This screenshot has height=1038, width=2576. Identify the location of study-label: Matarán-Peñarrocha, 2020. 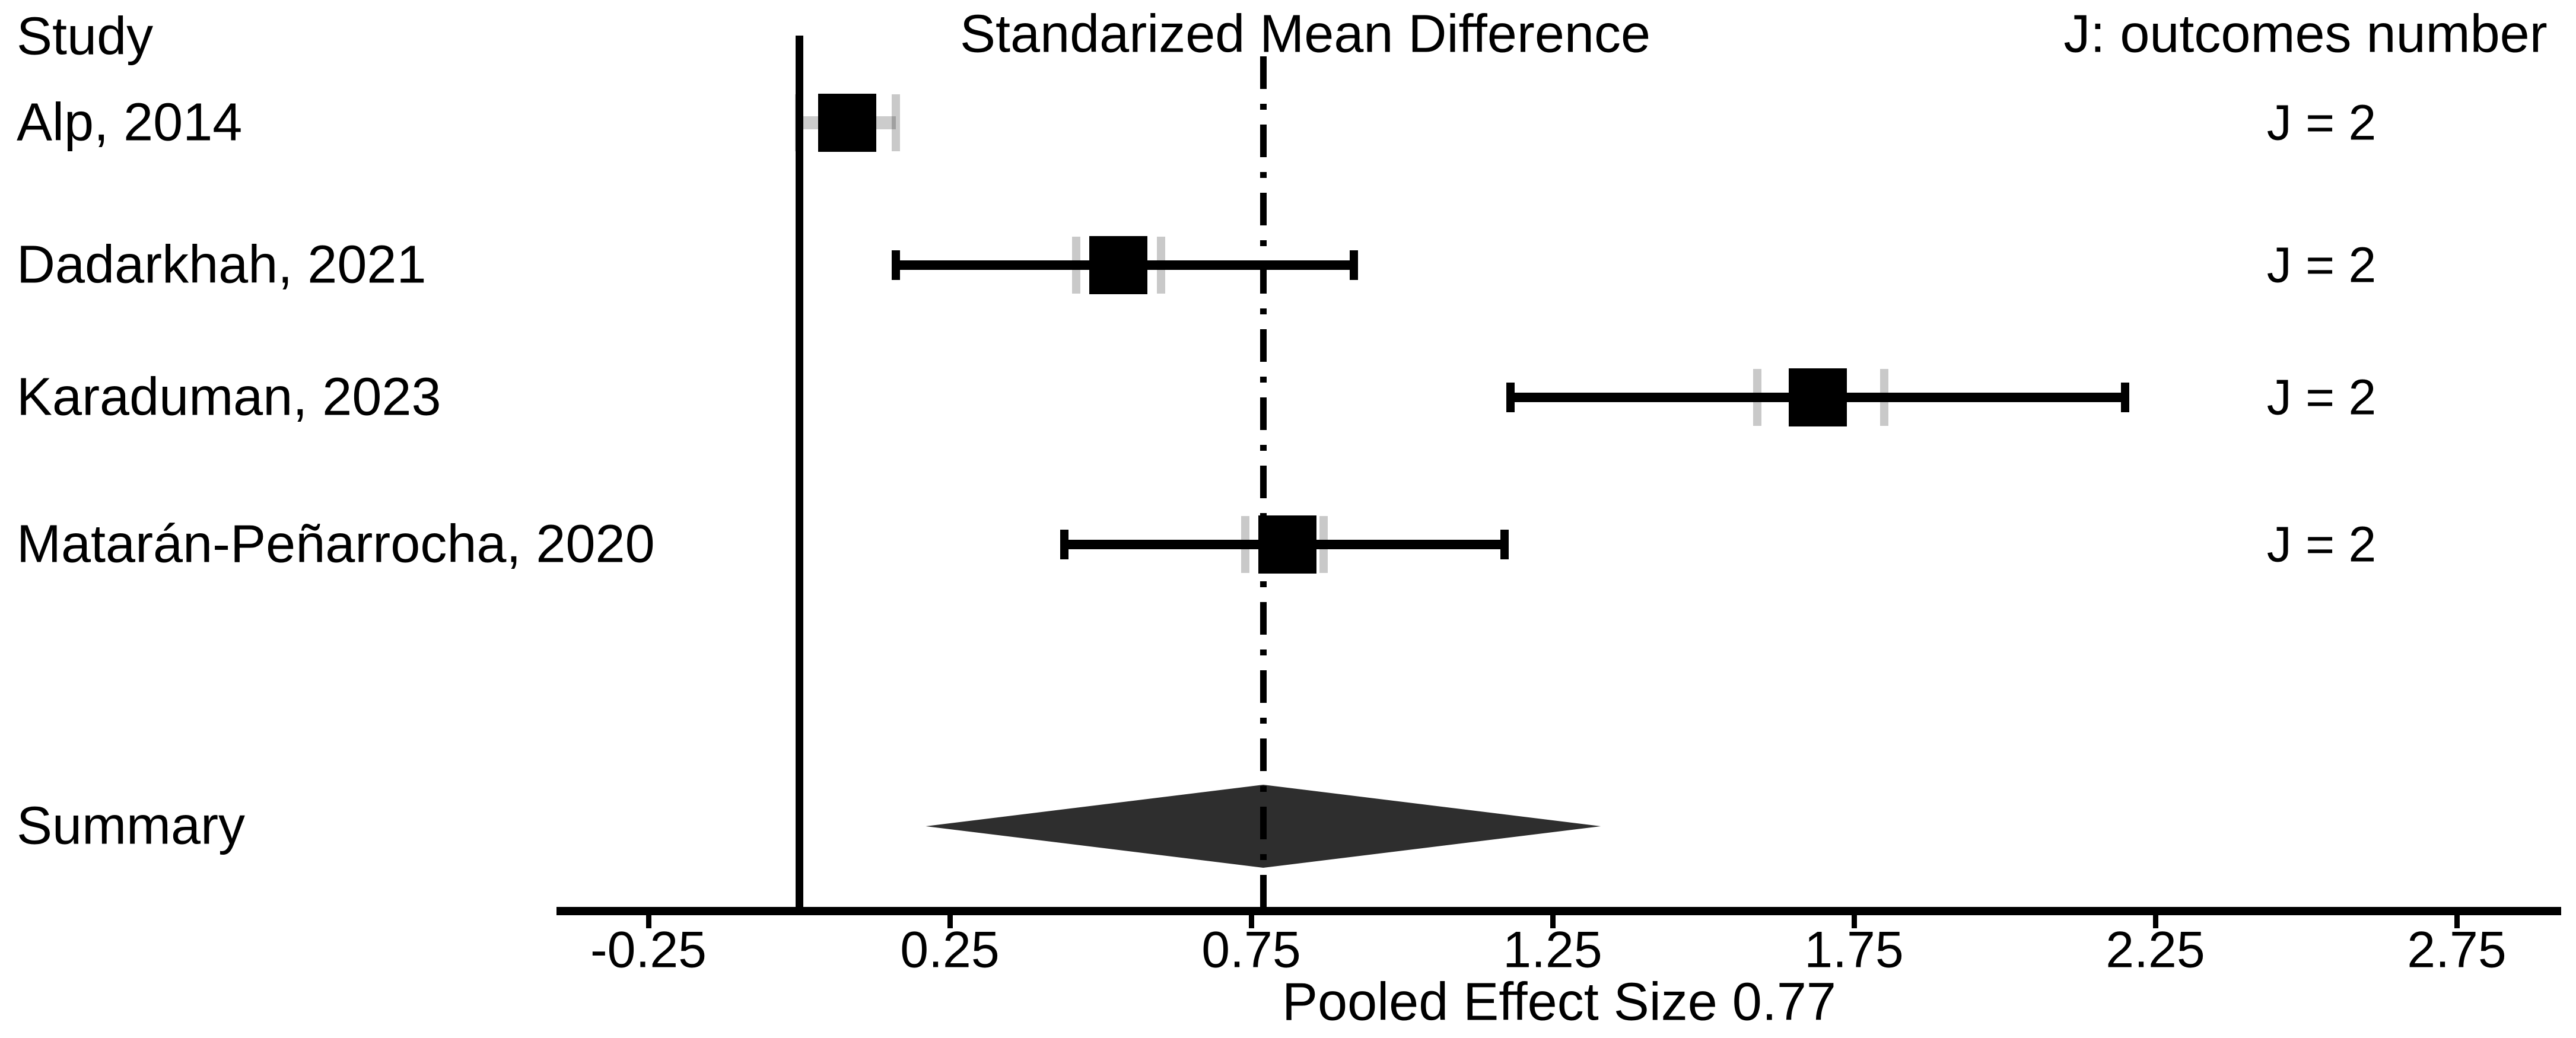
(336, 544).